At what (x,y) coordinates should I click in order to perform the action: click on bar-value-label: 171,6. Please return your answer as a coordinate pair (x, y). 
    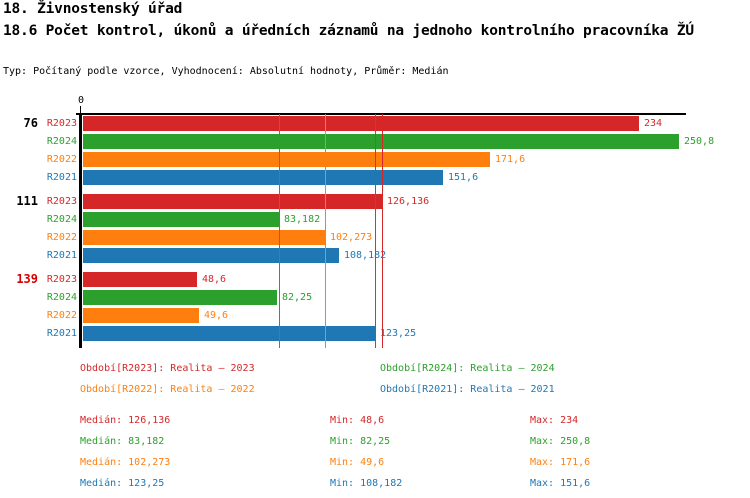
    Looking at the image, I should click on (510, 159).